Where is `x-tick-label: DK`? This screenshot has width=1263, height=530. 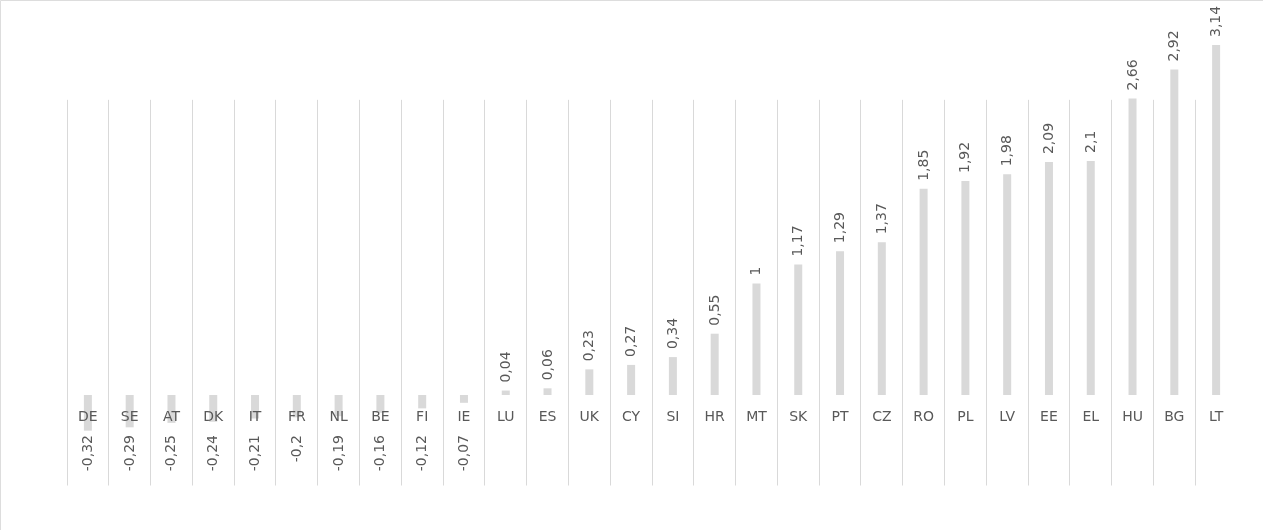 x-tick-label: DK is located at coordinates (214, 416).